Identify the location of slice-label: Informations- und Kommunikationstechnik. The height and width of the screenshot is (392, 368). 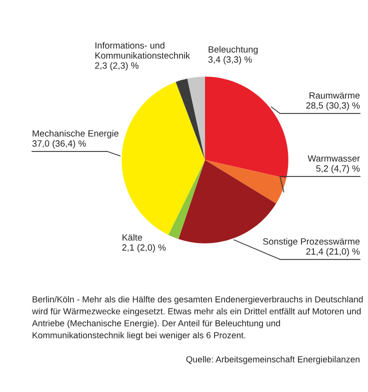
(142, 50).